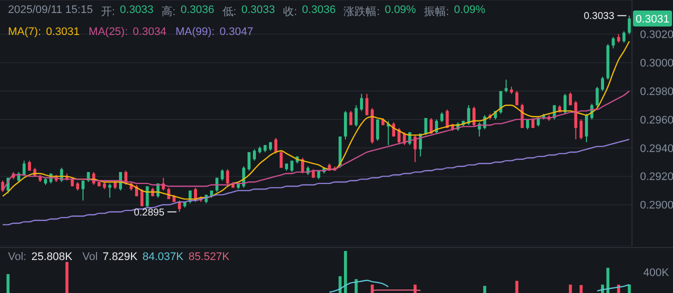 This screenshot has height=293, width=673. Describe the element at coordinates (656, 177) in the screenshot. I see `y-tick-label: 0.2920` at that location.